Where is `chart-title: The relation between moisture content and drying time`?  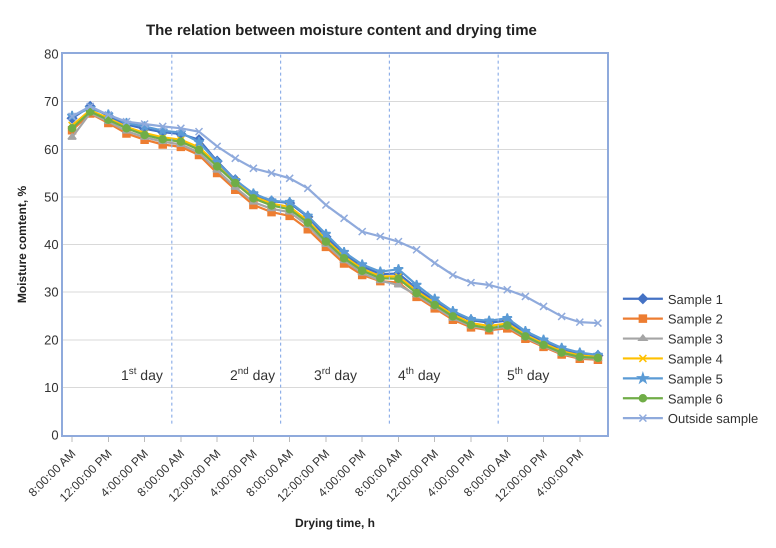
chart-title: The relation between moisture content and drying time is located at coordinates (341, 31).